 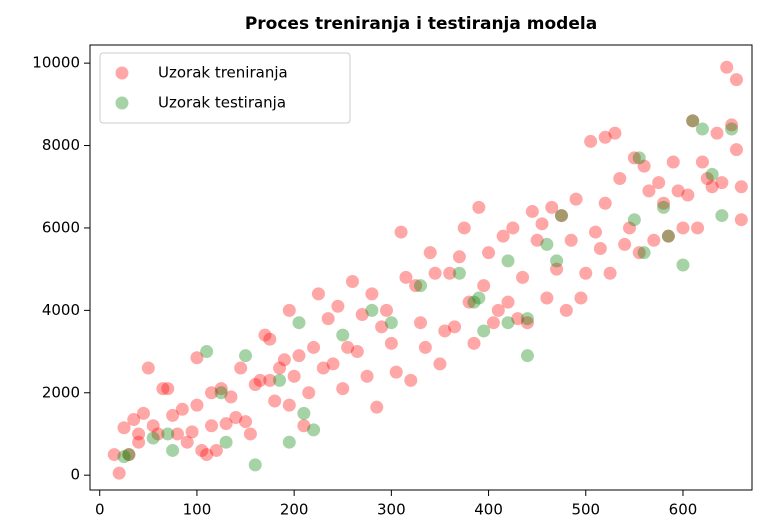 What do you see at coordinates (61, 310) in the screenshot?
I see `y-tick-label: 4000` at bounding box center [61, 310].